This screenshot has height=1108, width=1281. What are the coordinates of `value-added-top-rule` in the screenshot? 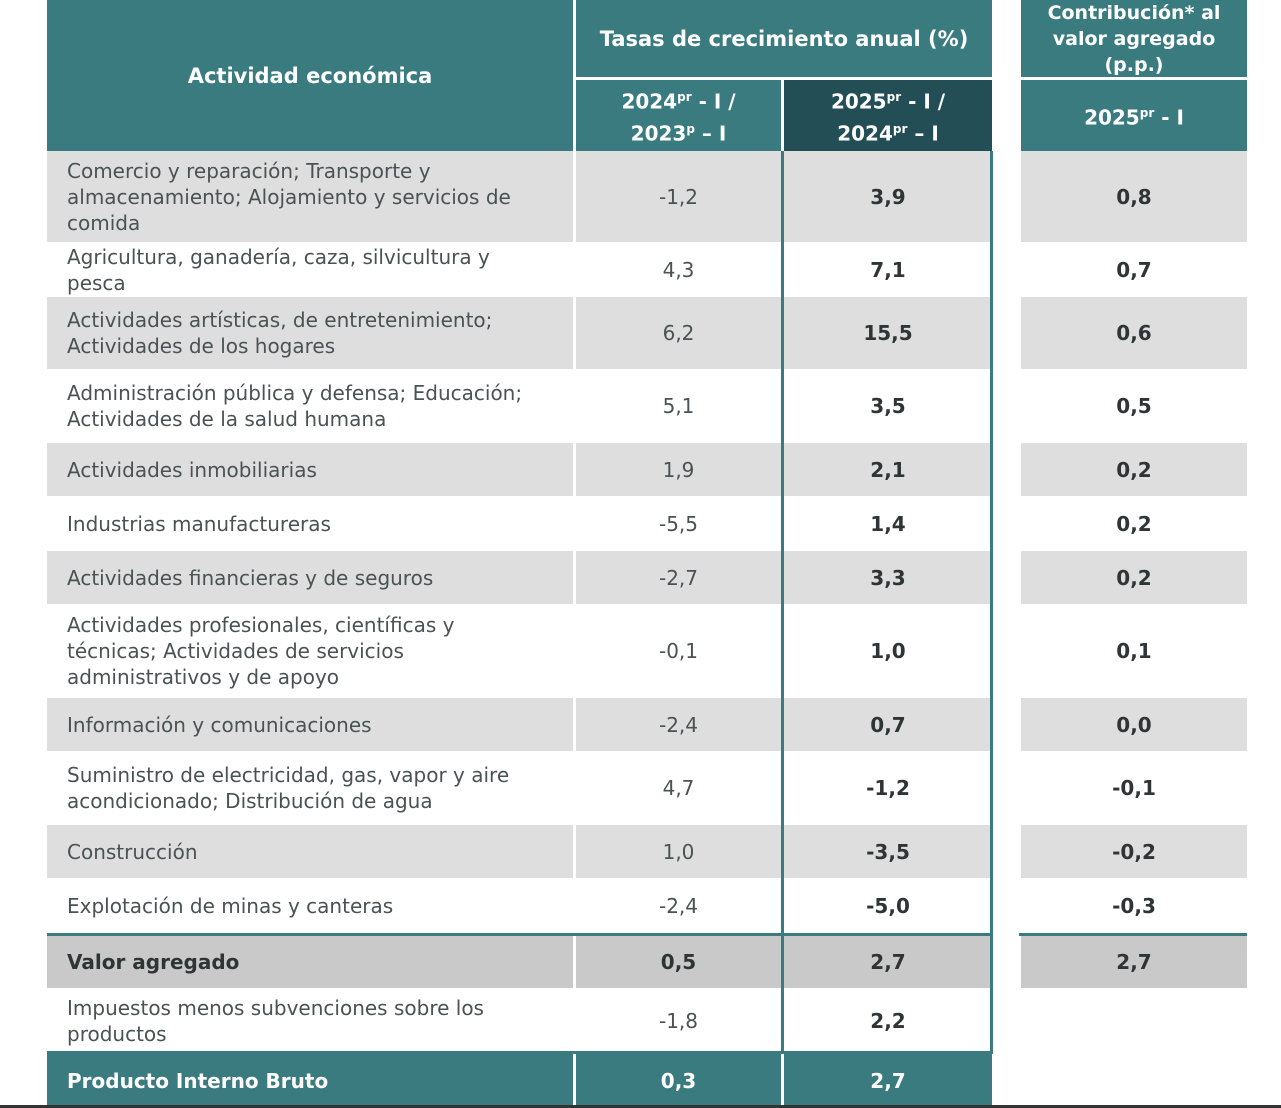 It's located at (519, 934).